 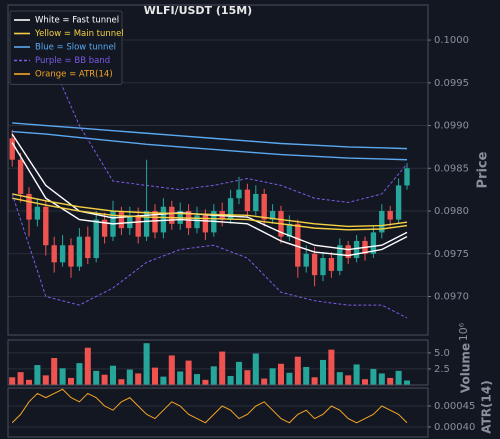 What do you see at coordinates (483, 169) in the screenshot?
I see `y-axis-label: Price` at bounding box center [483, 169].